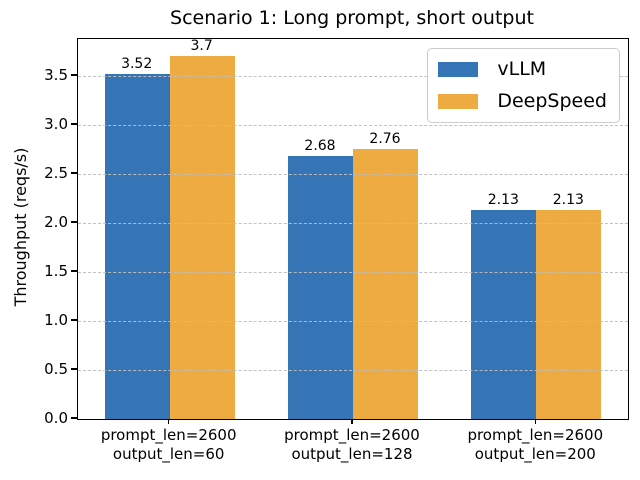  I want to click on y-tick-label: 0.5, so click(56, 368).